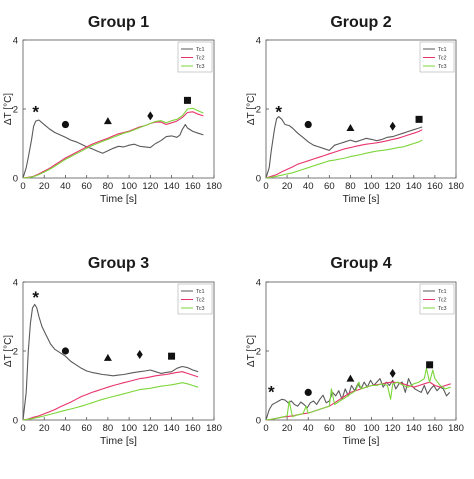 The image size is (474, 479). Describe the element at coordinates (360, 263) in the screenshot. I see `chart-title: Group 4` at that location.